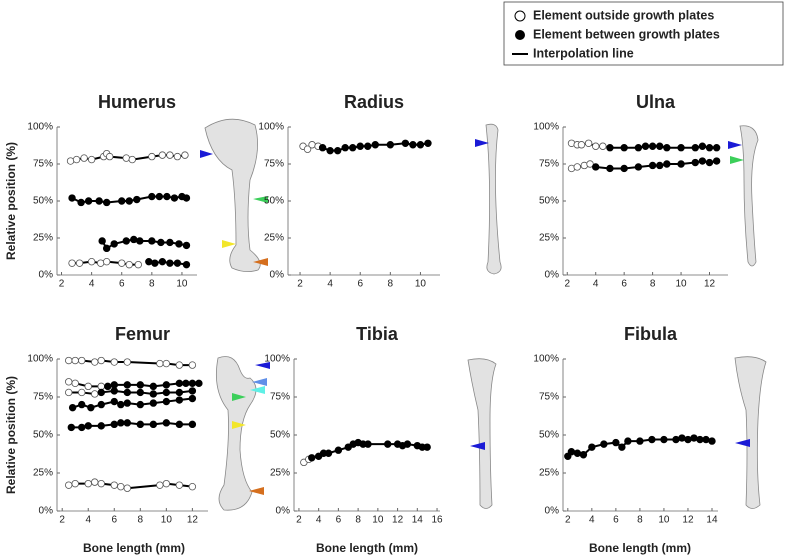 This screenshot has height=559, width=786. Describe the element at coordinates (367, 548) in the screenshot. I see `x-axis-label: Bone length (mm)` at that location.